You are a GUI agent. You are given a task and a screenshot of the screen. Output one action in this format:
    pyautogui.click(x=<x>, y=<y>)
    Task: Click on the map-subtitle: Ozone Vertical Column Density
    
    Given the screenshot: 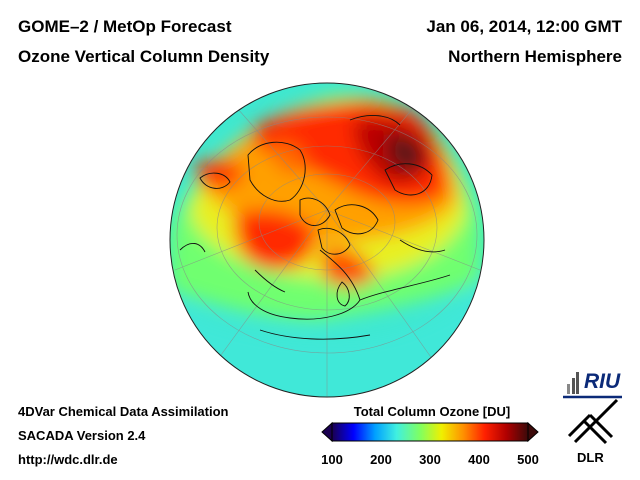 What is the action you would take?
    pyautogui.click(x=144, y=56)
    